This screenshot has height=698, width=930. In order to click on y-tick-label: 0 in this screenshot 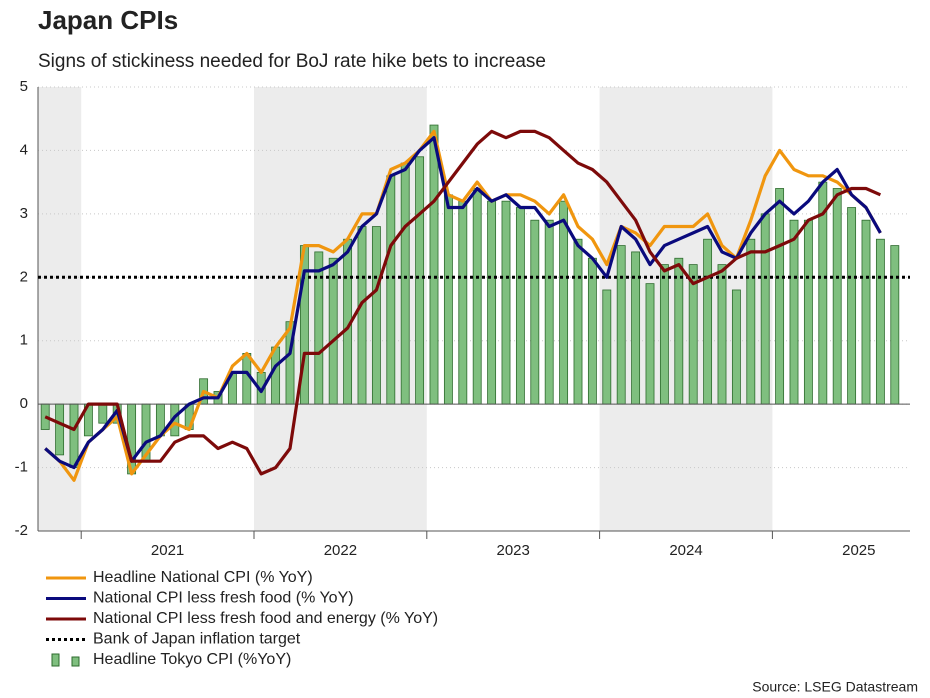, I will do `click(24, 403)`.